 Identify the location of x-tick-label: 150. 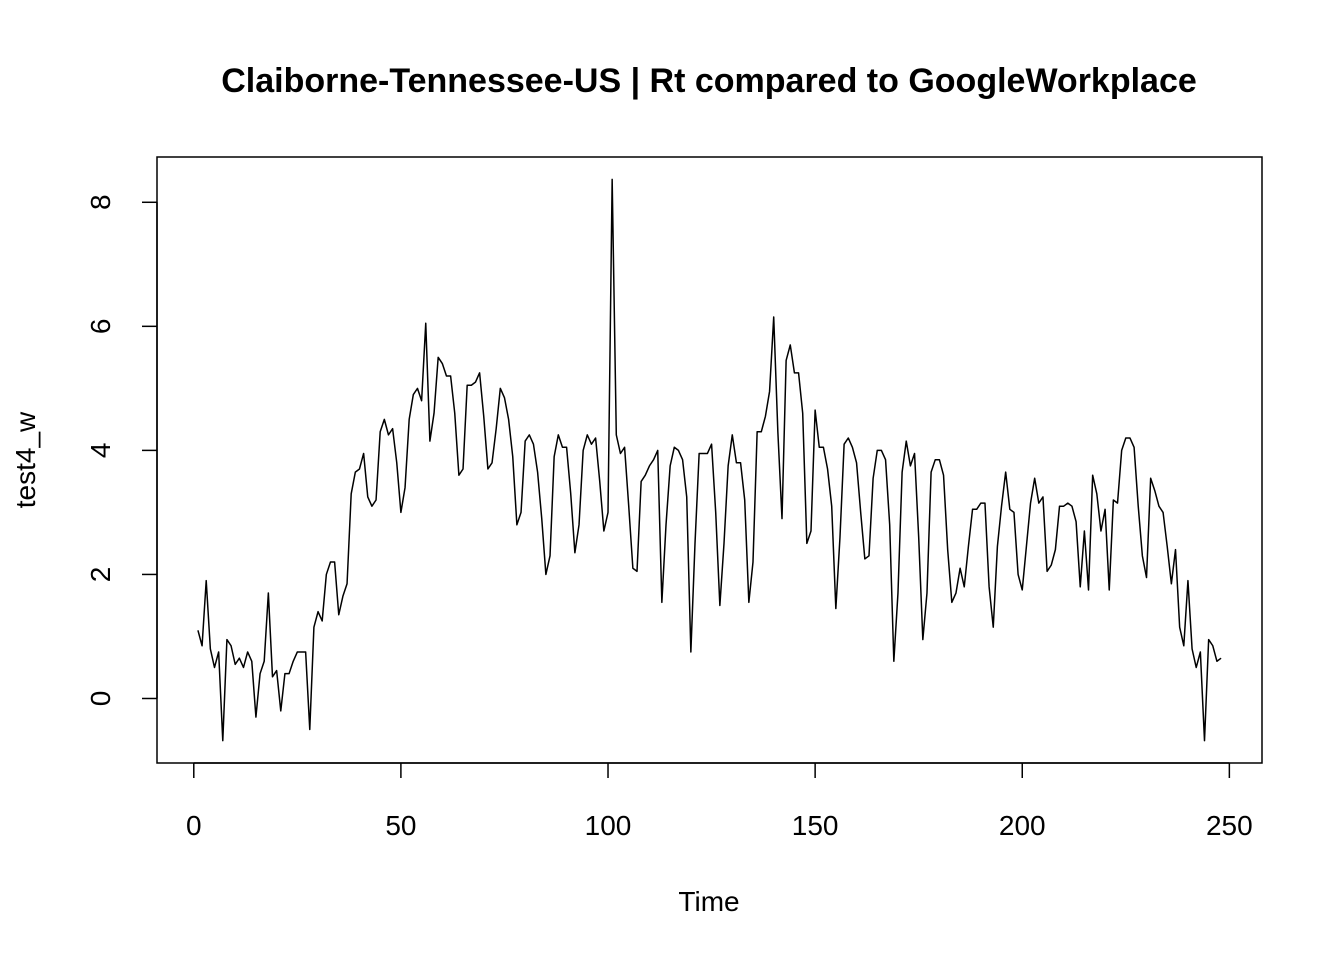
(815, 825).